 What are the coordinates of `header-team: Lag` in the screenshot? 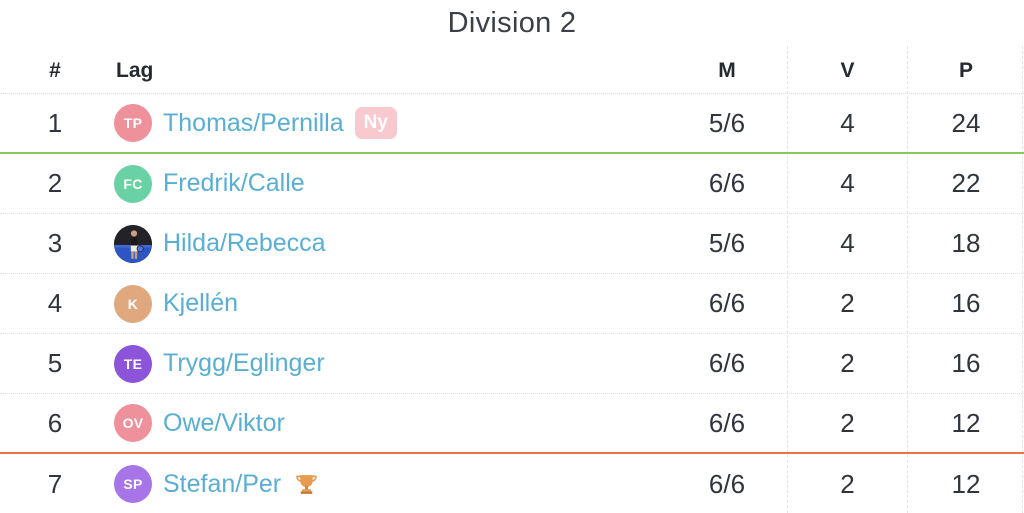 It's located at (135, 70).